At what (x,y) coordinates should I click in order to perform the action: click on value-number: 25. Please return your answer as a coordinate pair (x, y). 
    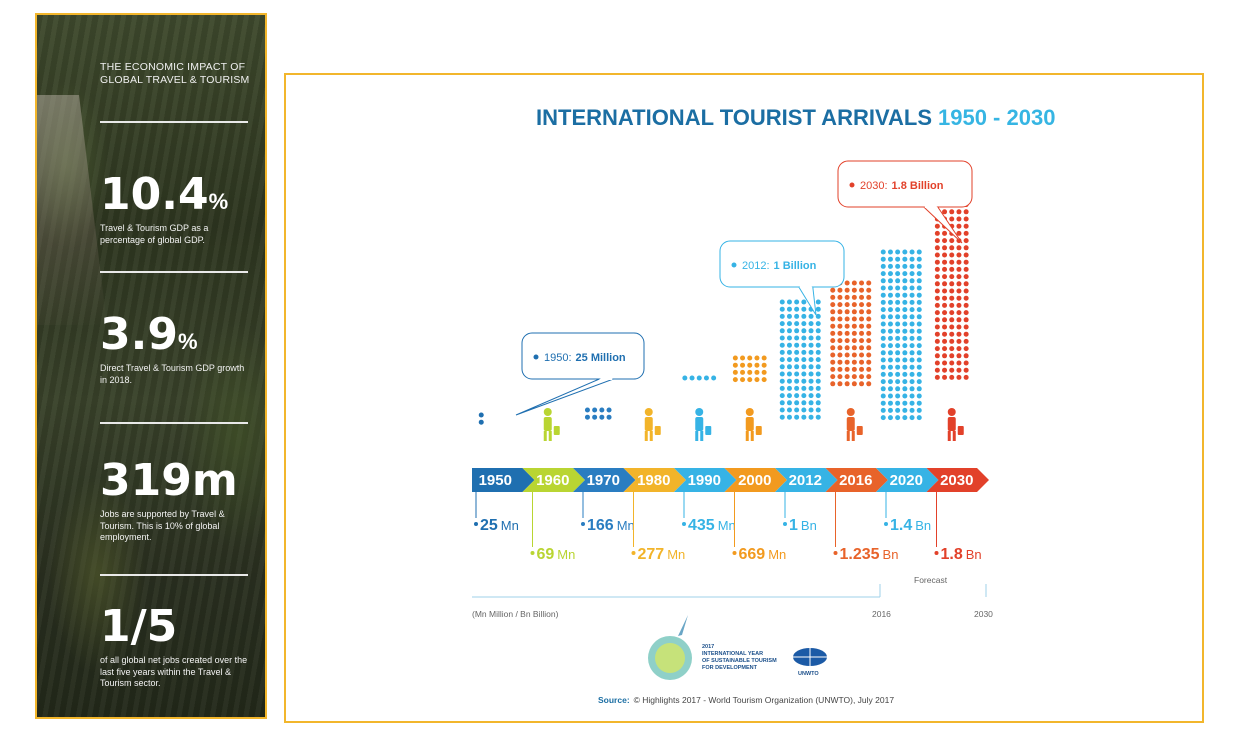
    Looking at the image, I should click on (489, 525).